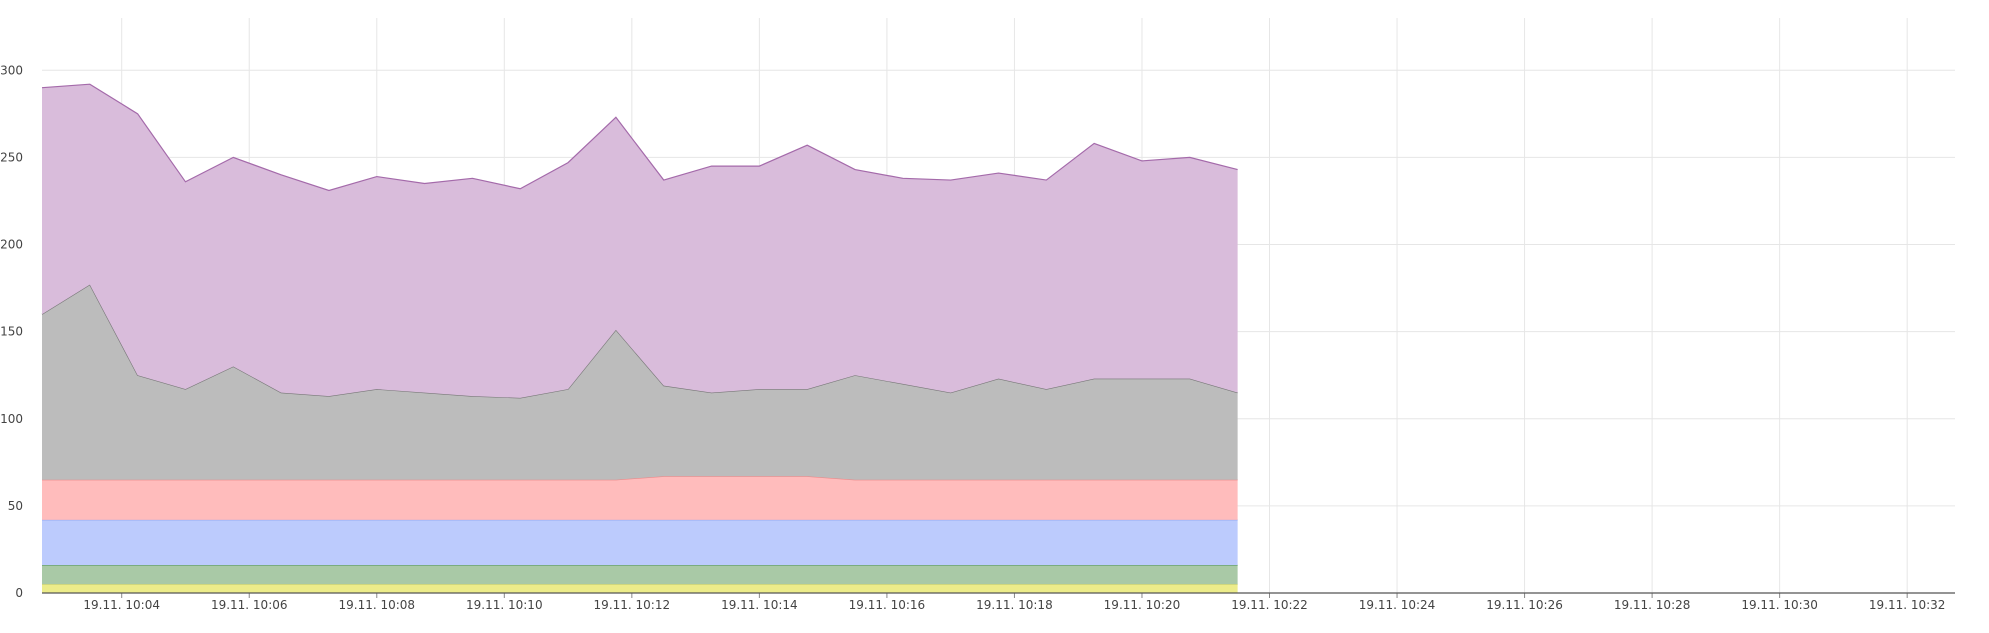 This screenshot has width=1989, height=633. What do you see at coordinates (11, 157) in the screenshot?
I see `y-tick-label: 250` at bounding box center [11, 157].